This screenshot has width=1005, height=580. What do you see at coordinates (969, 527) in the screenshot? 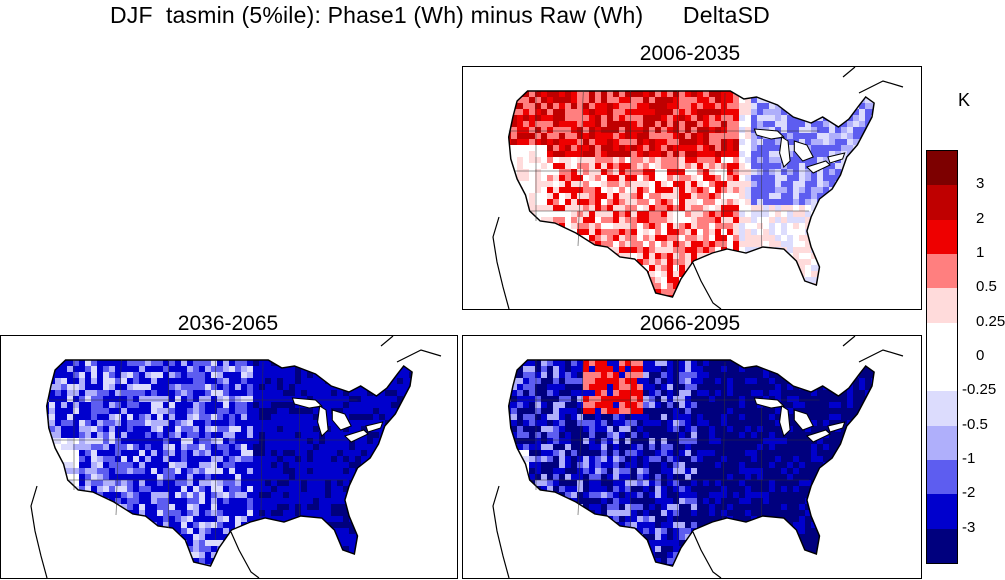
I see `colorbar-tick-label: -3` at bounding box center [969, 527].